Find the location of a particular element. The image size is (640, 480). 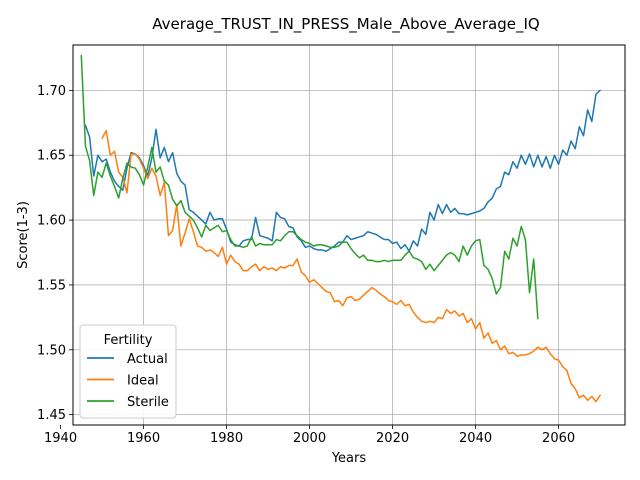

legend-box is located at coordinates (128, 371).